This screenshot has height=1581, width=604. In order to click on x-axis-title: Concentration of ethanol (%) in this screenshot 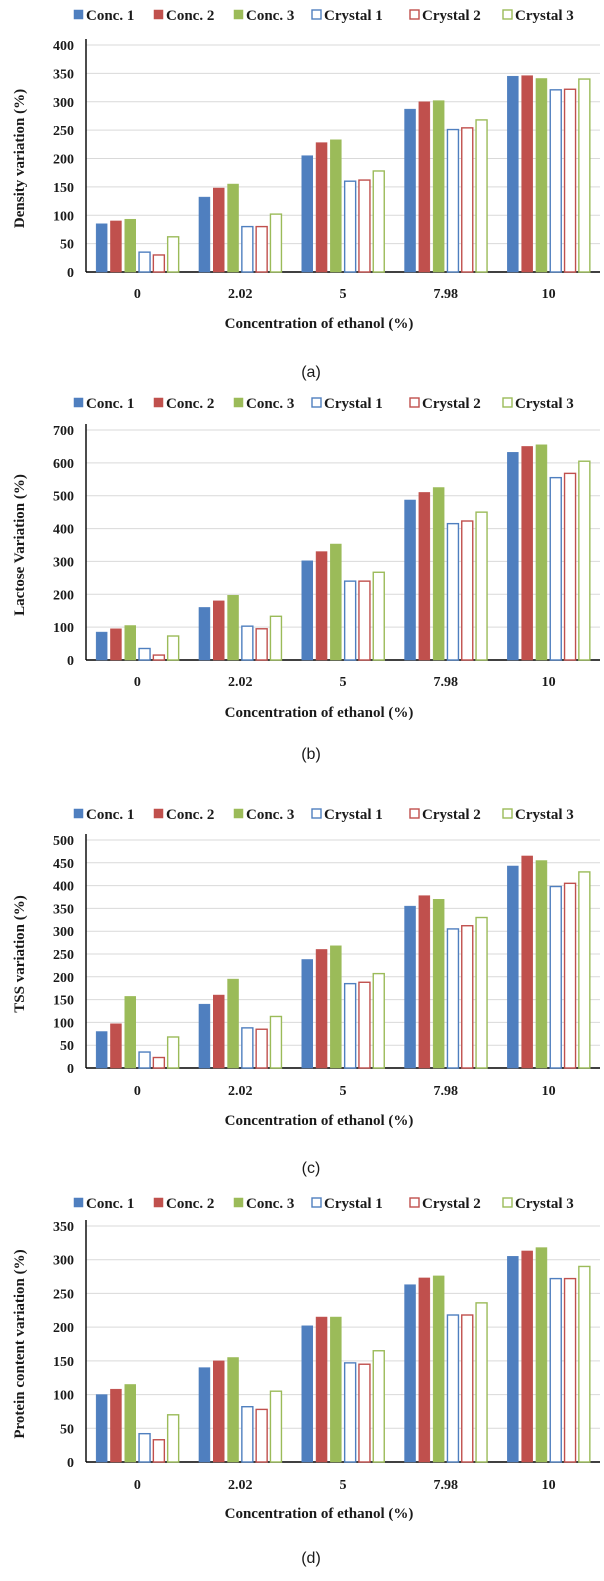, I will do `click(319, 1121)`.